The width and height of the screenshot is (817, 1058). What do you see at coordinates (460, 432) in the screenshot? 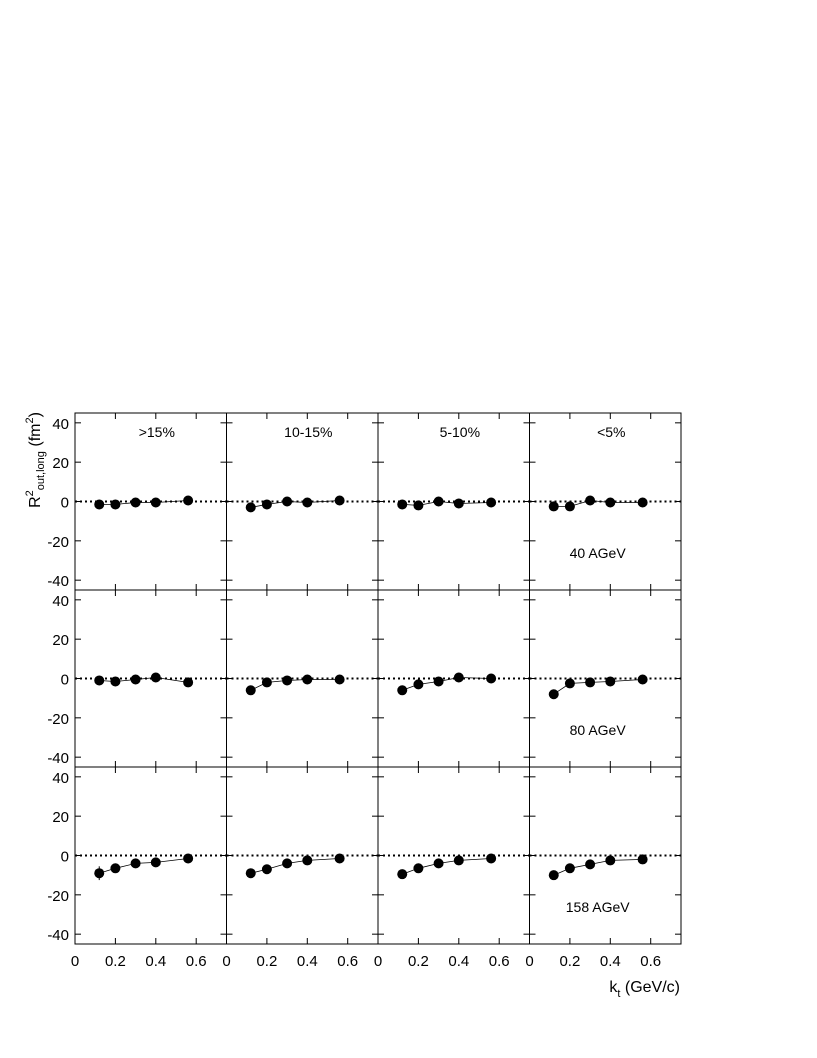
I see `centrality-label: 5-10%` at bounding box center [460, 432].